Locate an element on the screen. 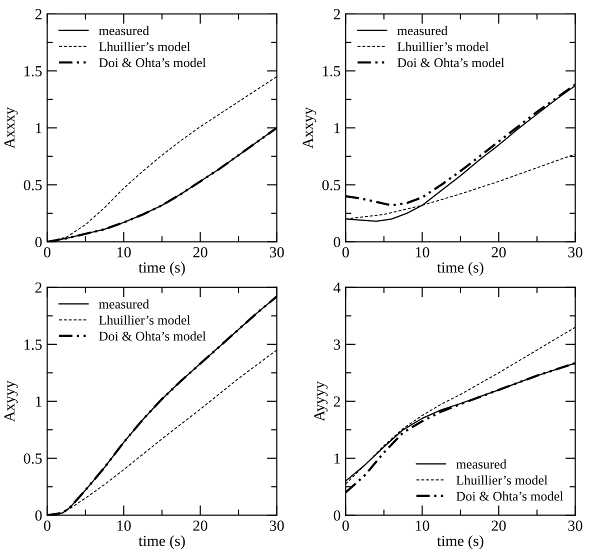 This screenshot has height=557, width=590. y-tick-label: 4 is located at coordinates (337, 287).